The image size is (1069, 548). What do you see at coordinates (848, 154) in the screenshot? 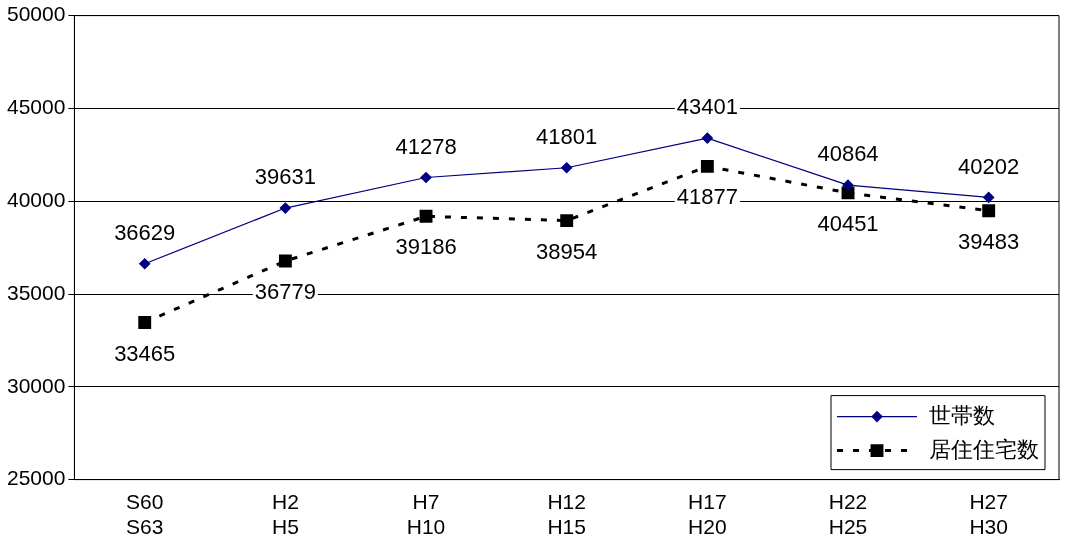
I see `data-label: 40864` at bounding box center [848, 154].